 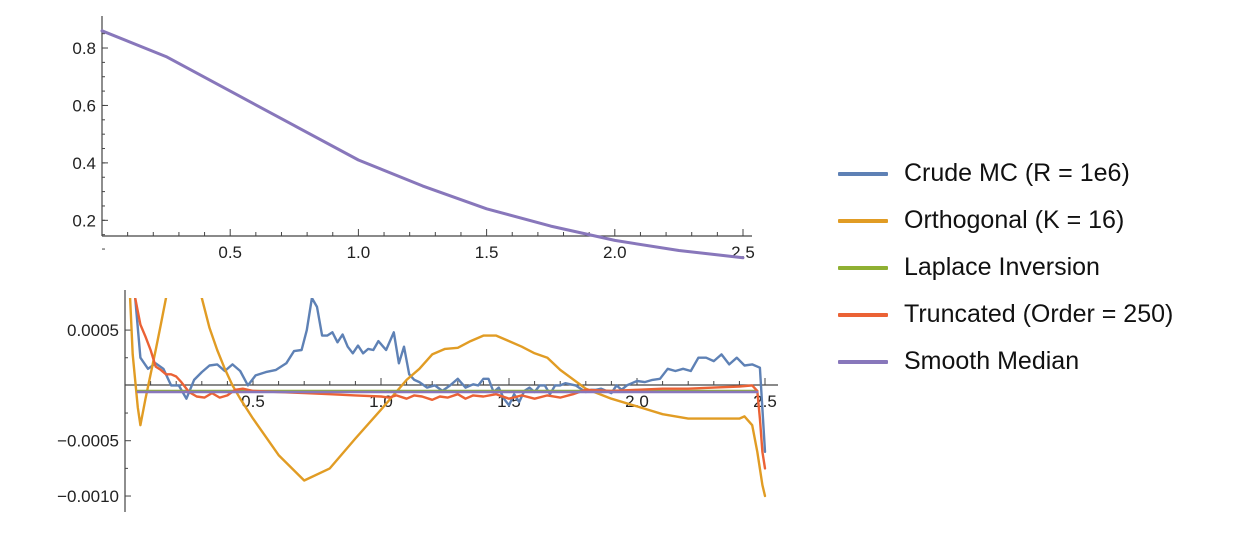 What do you see at coordinates (84, 48) in the screenshot?
I see `top-y-tick-label: 0.8` at bounding box center [84, 48].